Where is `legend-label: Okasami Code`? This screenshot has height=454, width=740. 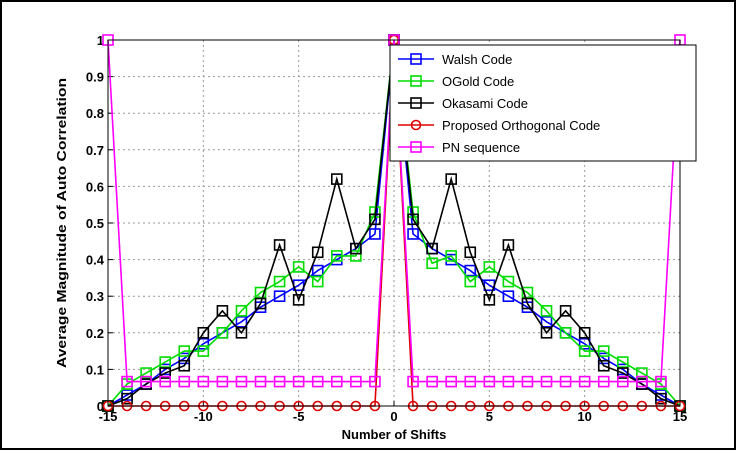
legend-label: Okasami Code is located at coordinates (485, 103).